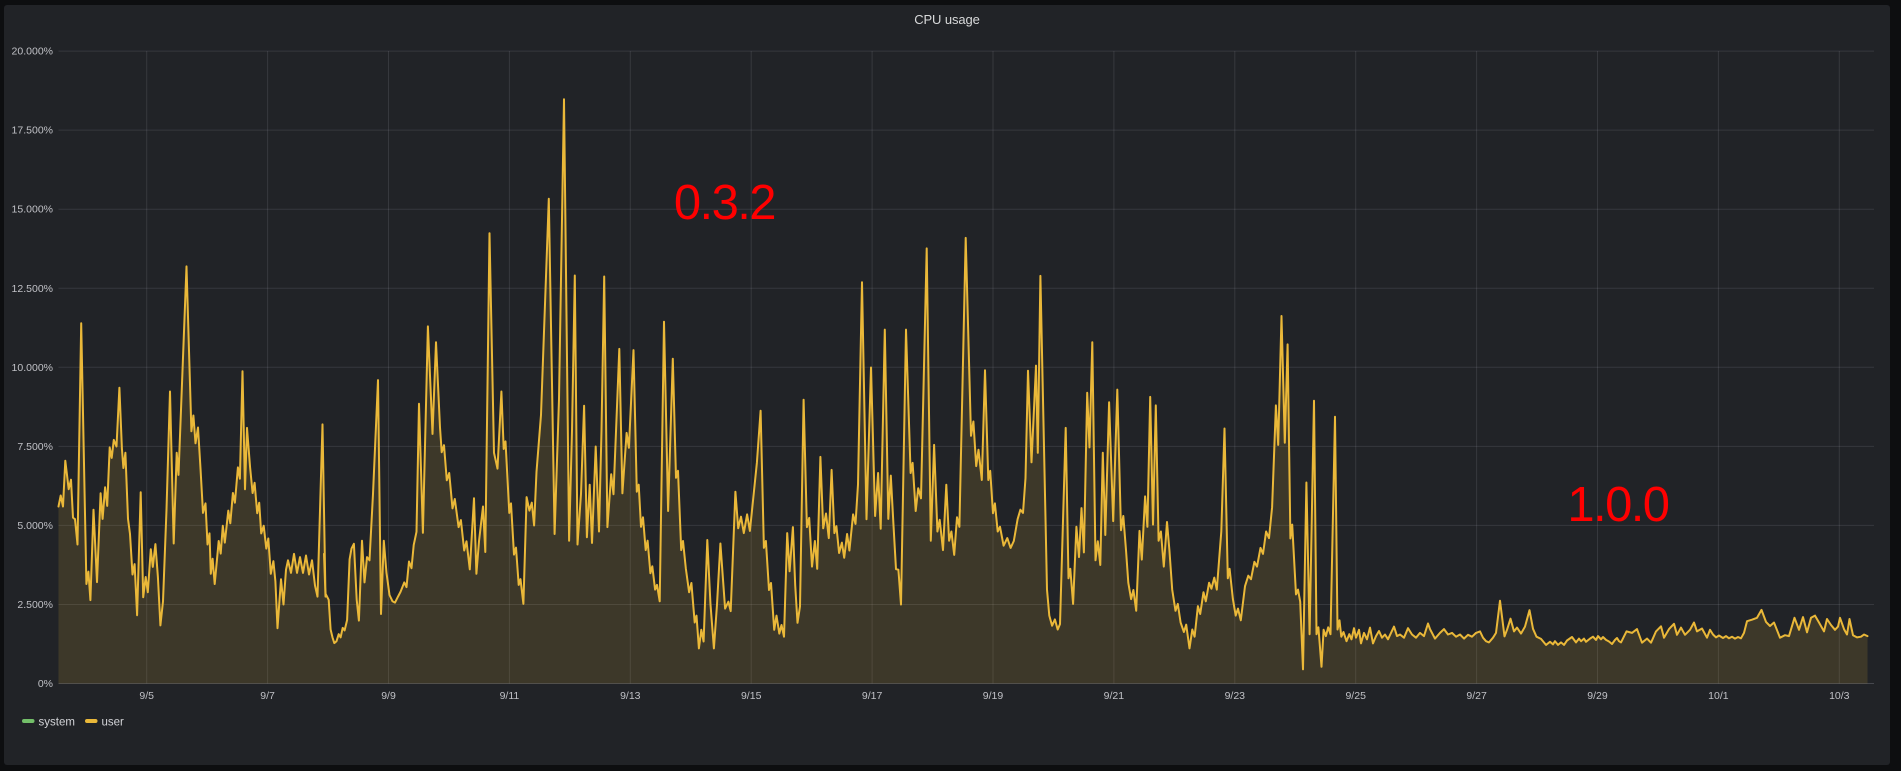 Image resolution: width=1901 pixels, height=771 pixels. What do you see at coordinates (32, 52) in the screenshot?
I see `svg-text: 20.000%` at bounding box center [32, 52].